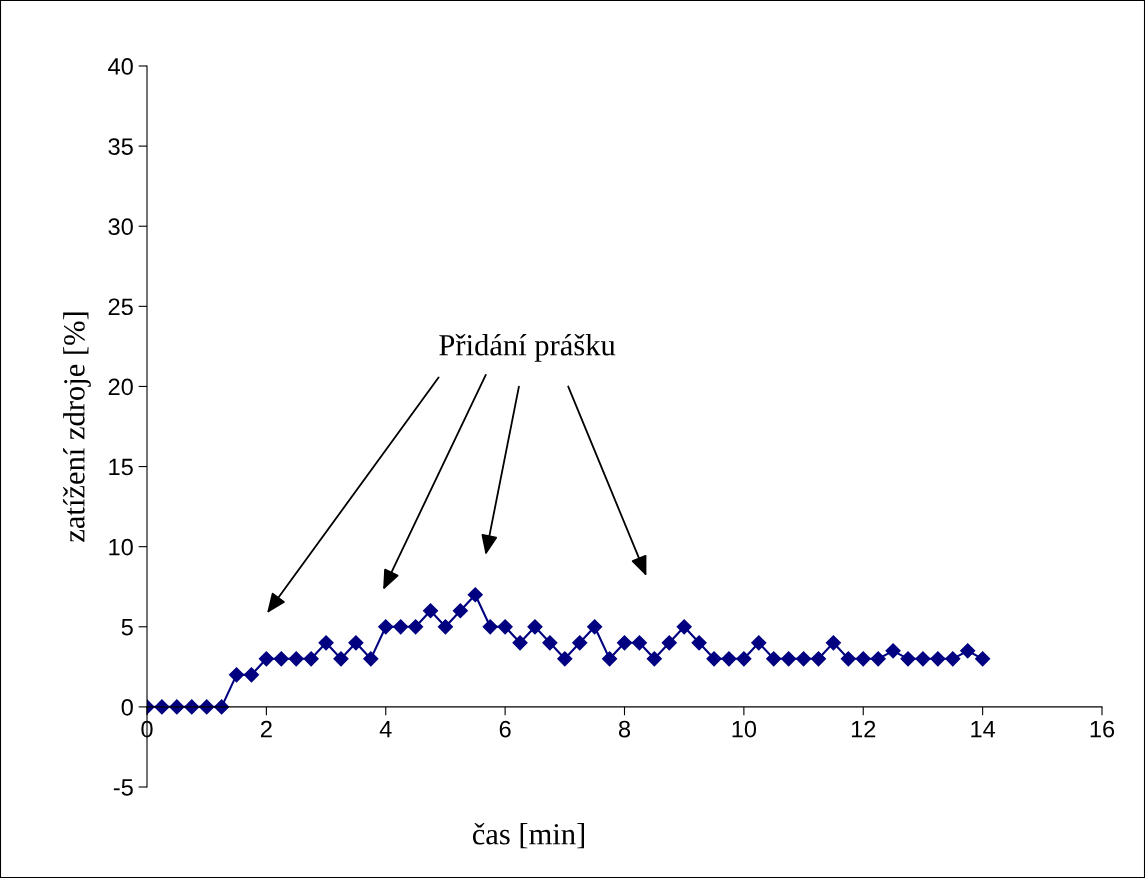 This screenshot has height=878, width=1145. What do you see at coordinates (77, 427) in the screenshot?
I see `y-axis-title: zatížení zdroje [%]` at bounding box center [77, 427].